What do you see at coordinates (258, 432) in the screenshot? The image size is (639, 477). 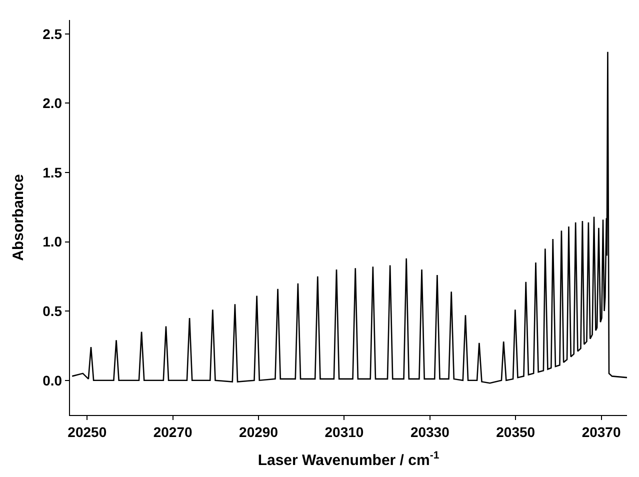 I see `x-tick-label: 20290` at bounding box center [258, 432].